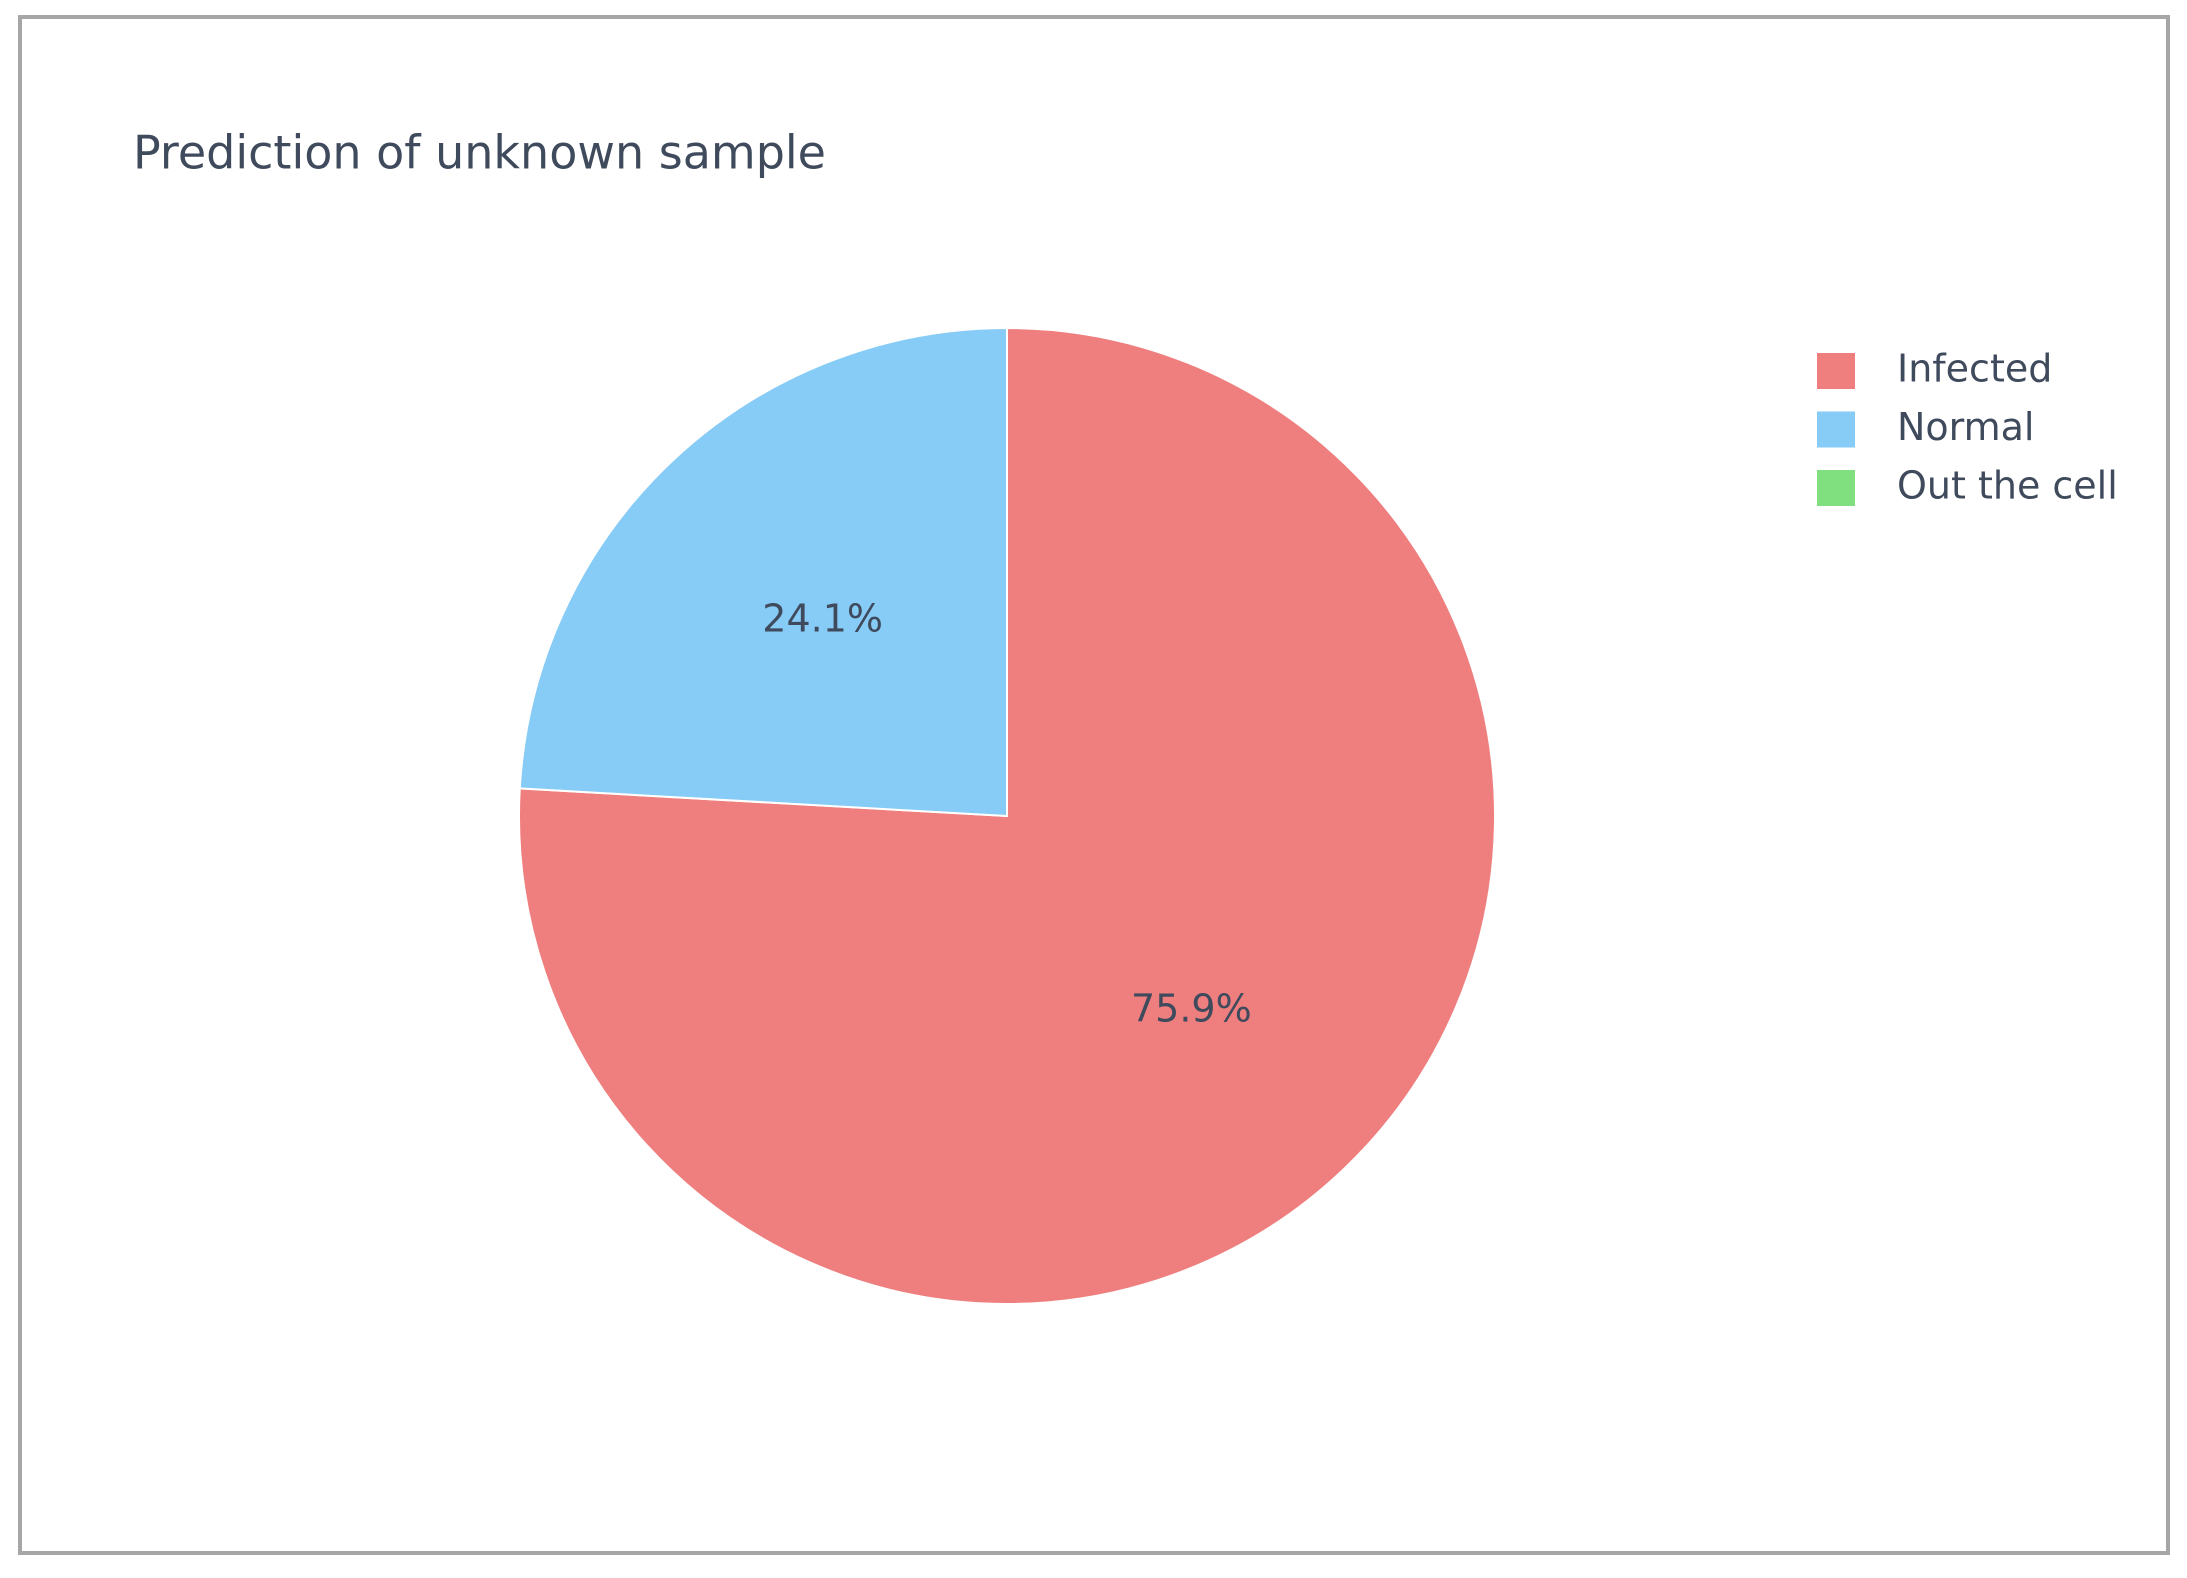 This screenshot has height=1578, width=2187. I want to click on chart-title: Prediction of unknown sample, so click(479, 153).